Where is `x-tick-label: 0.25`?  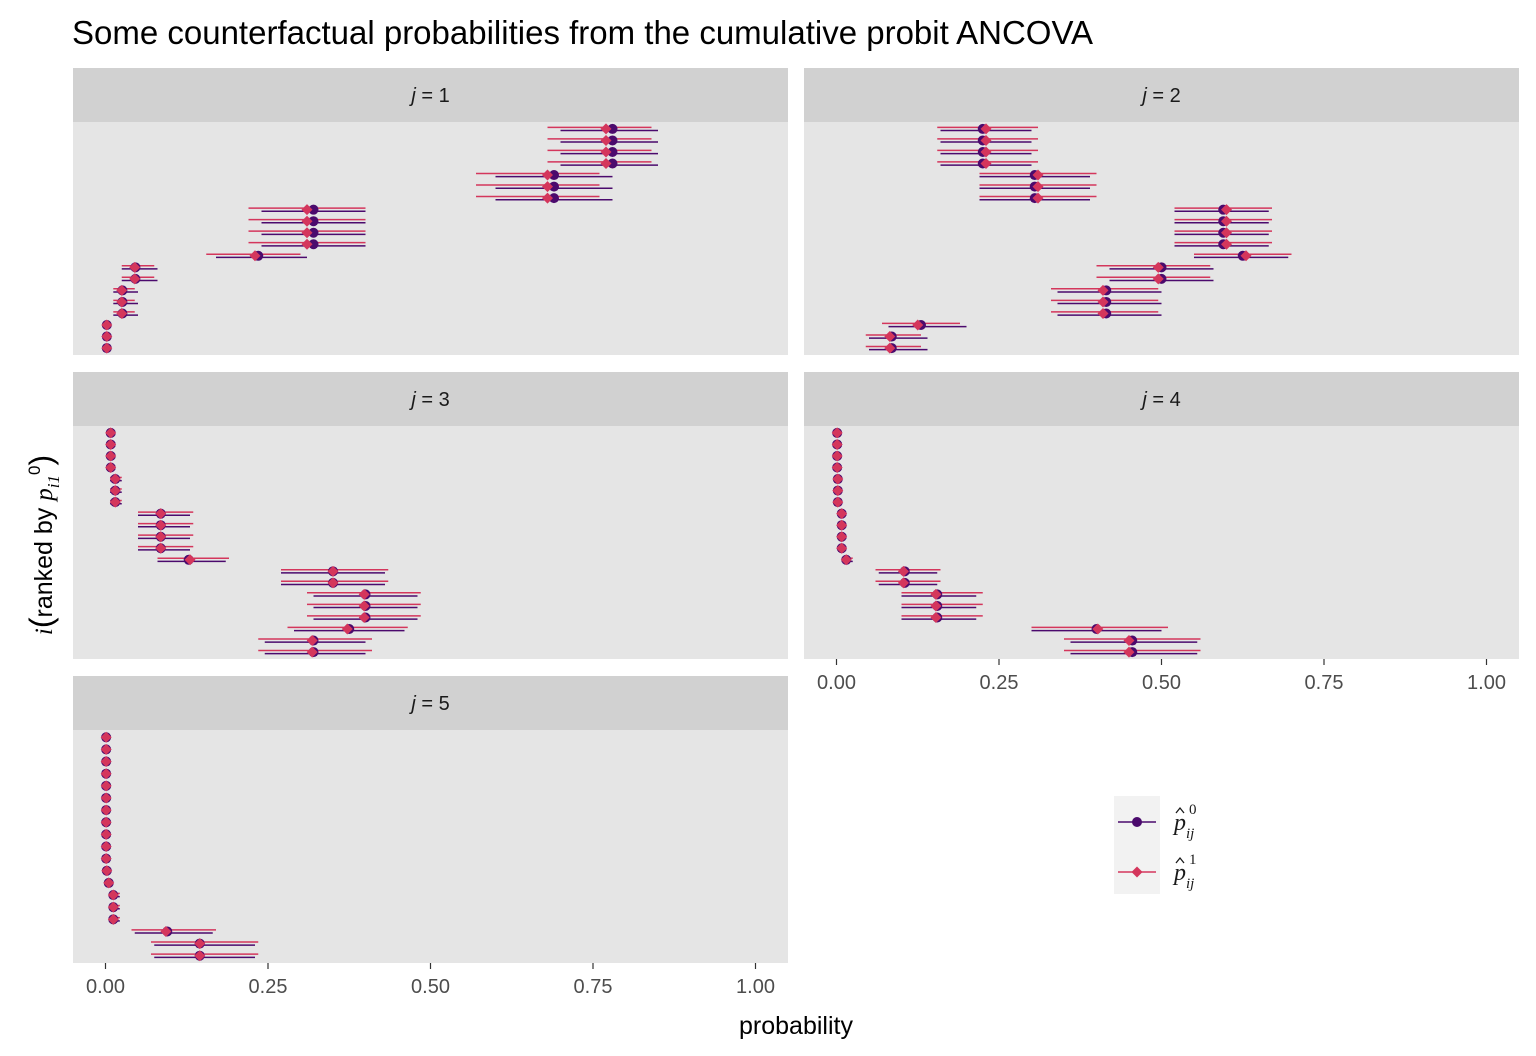 x-tick-label: 0.25 is located at coordinates (268, 987).